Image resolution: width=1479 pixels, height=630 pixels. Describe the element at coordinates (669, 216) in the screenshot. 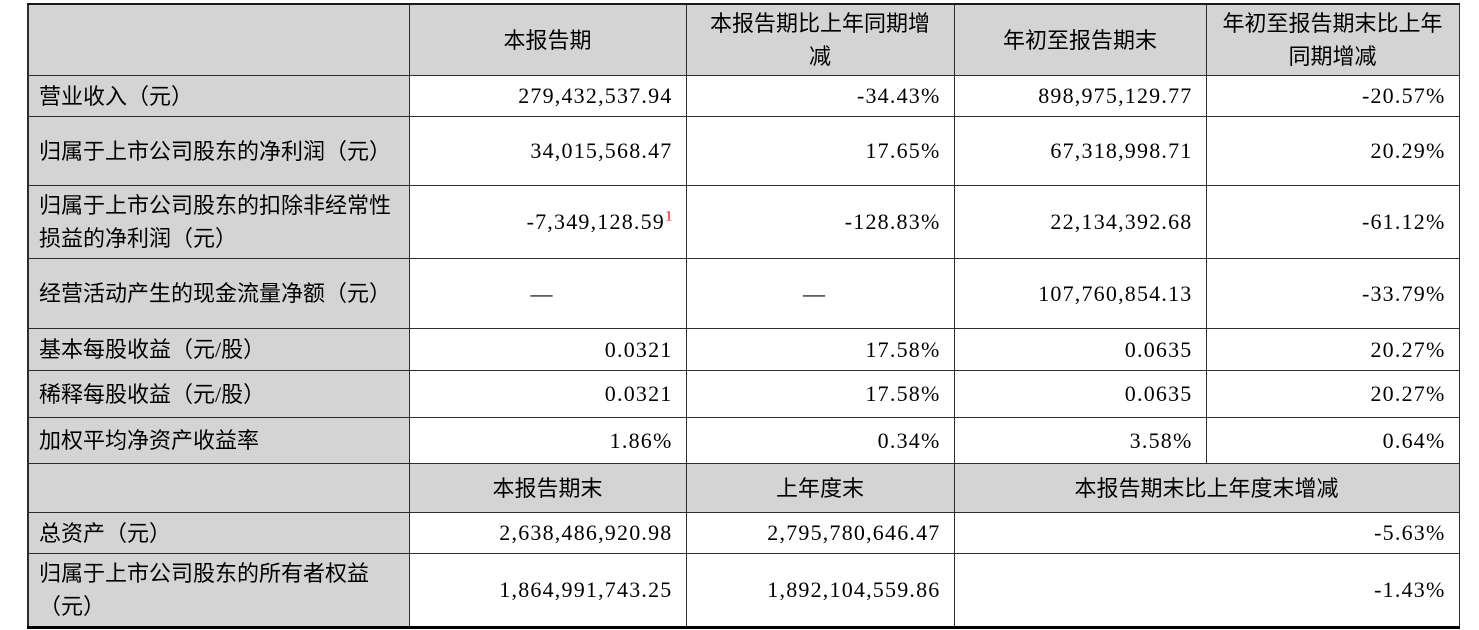

I see `footnote-marker: 1` at that location.